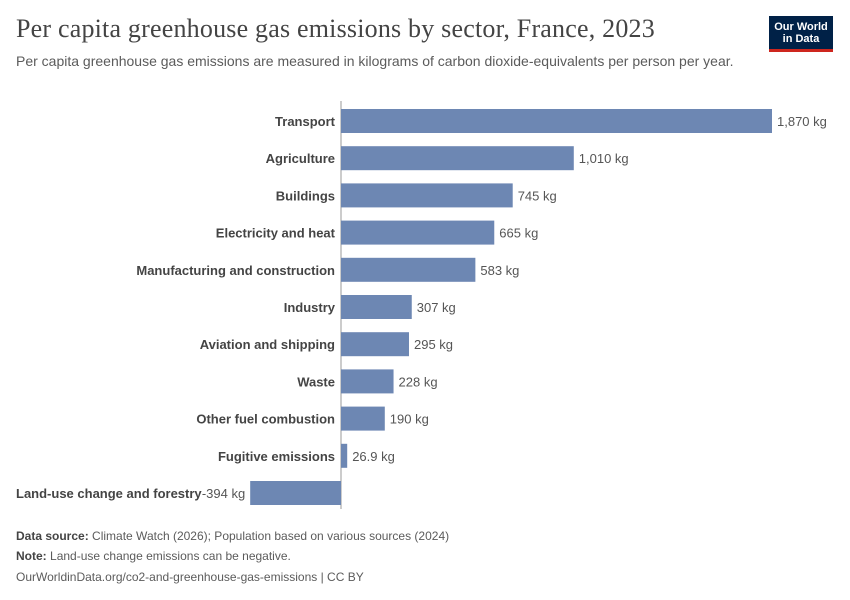 The image size is (850, 600). I want to click on bar-fugitive-emissions, so click(344, 455).